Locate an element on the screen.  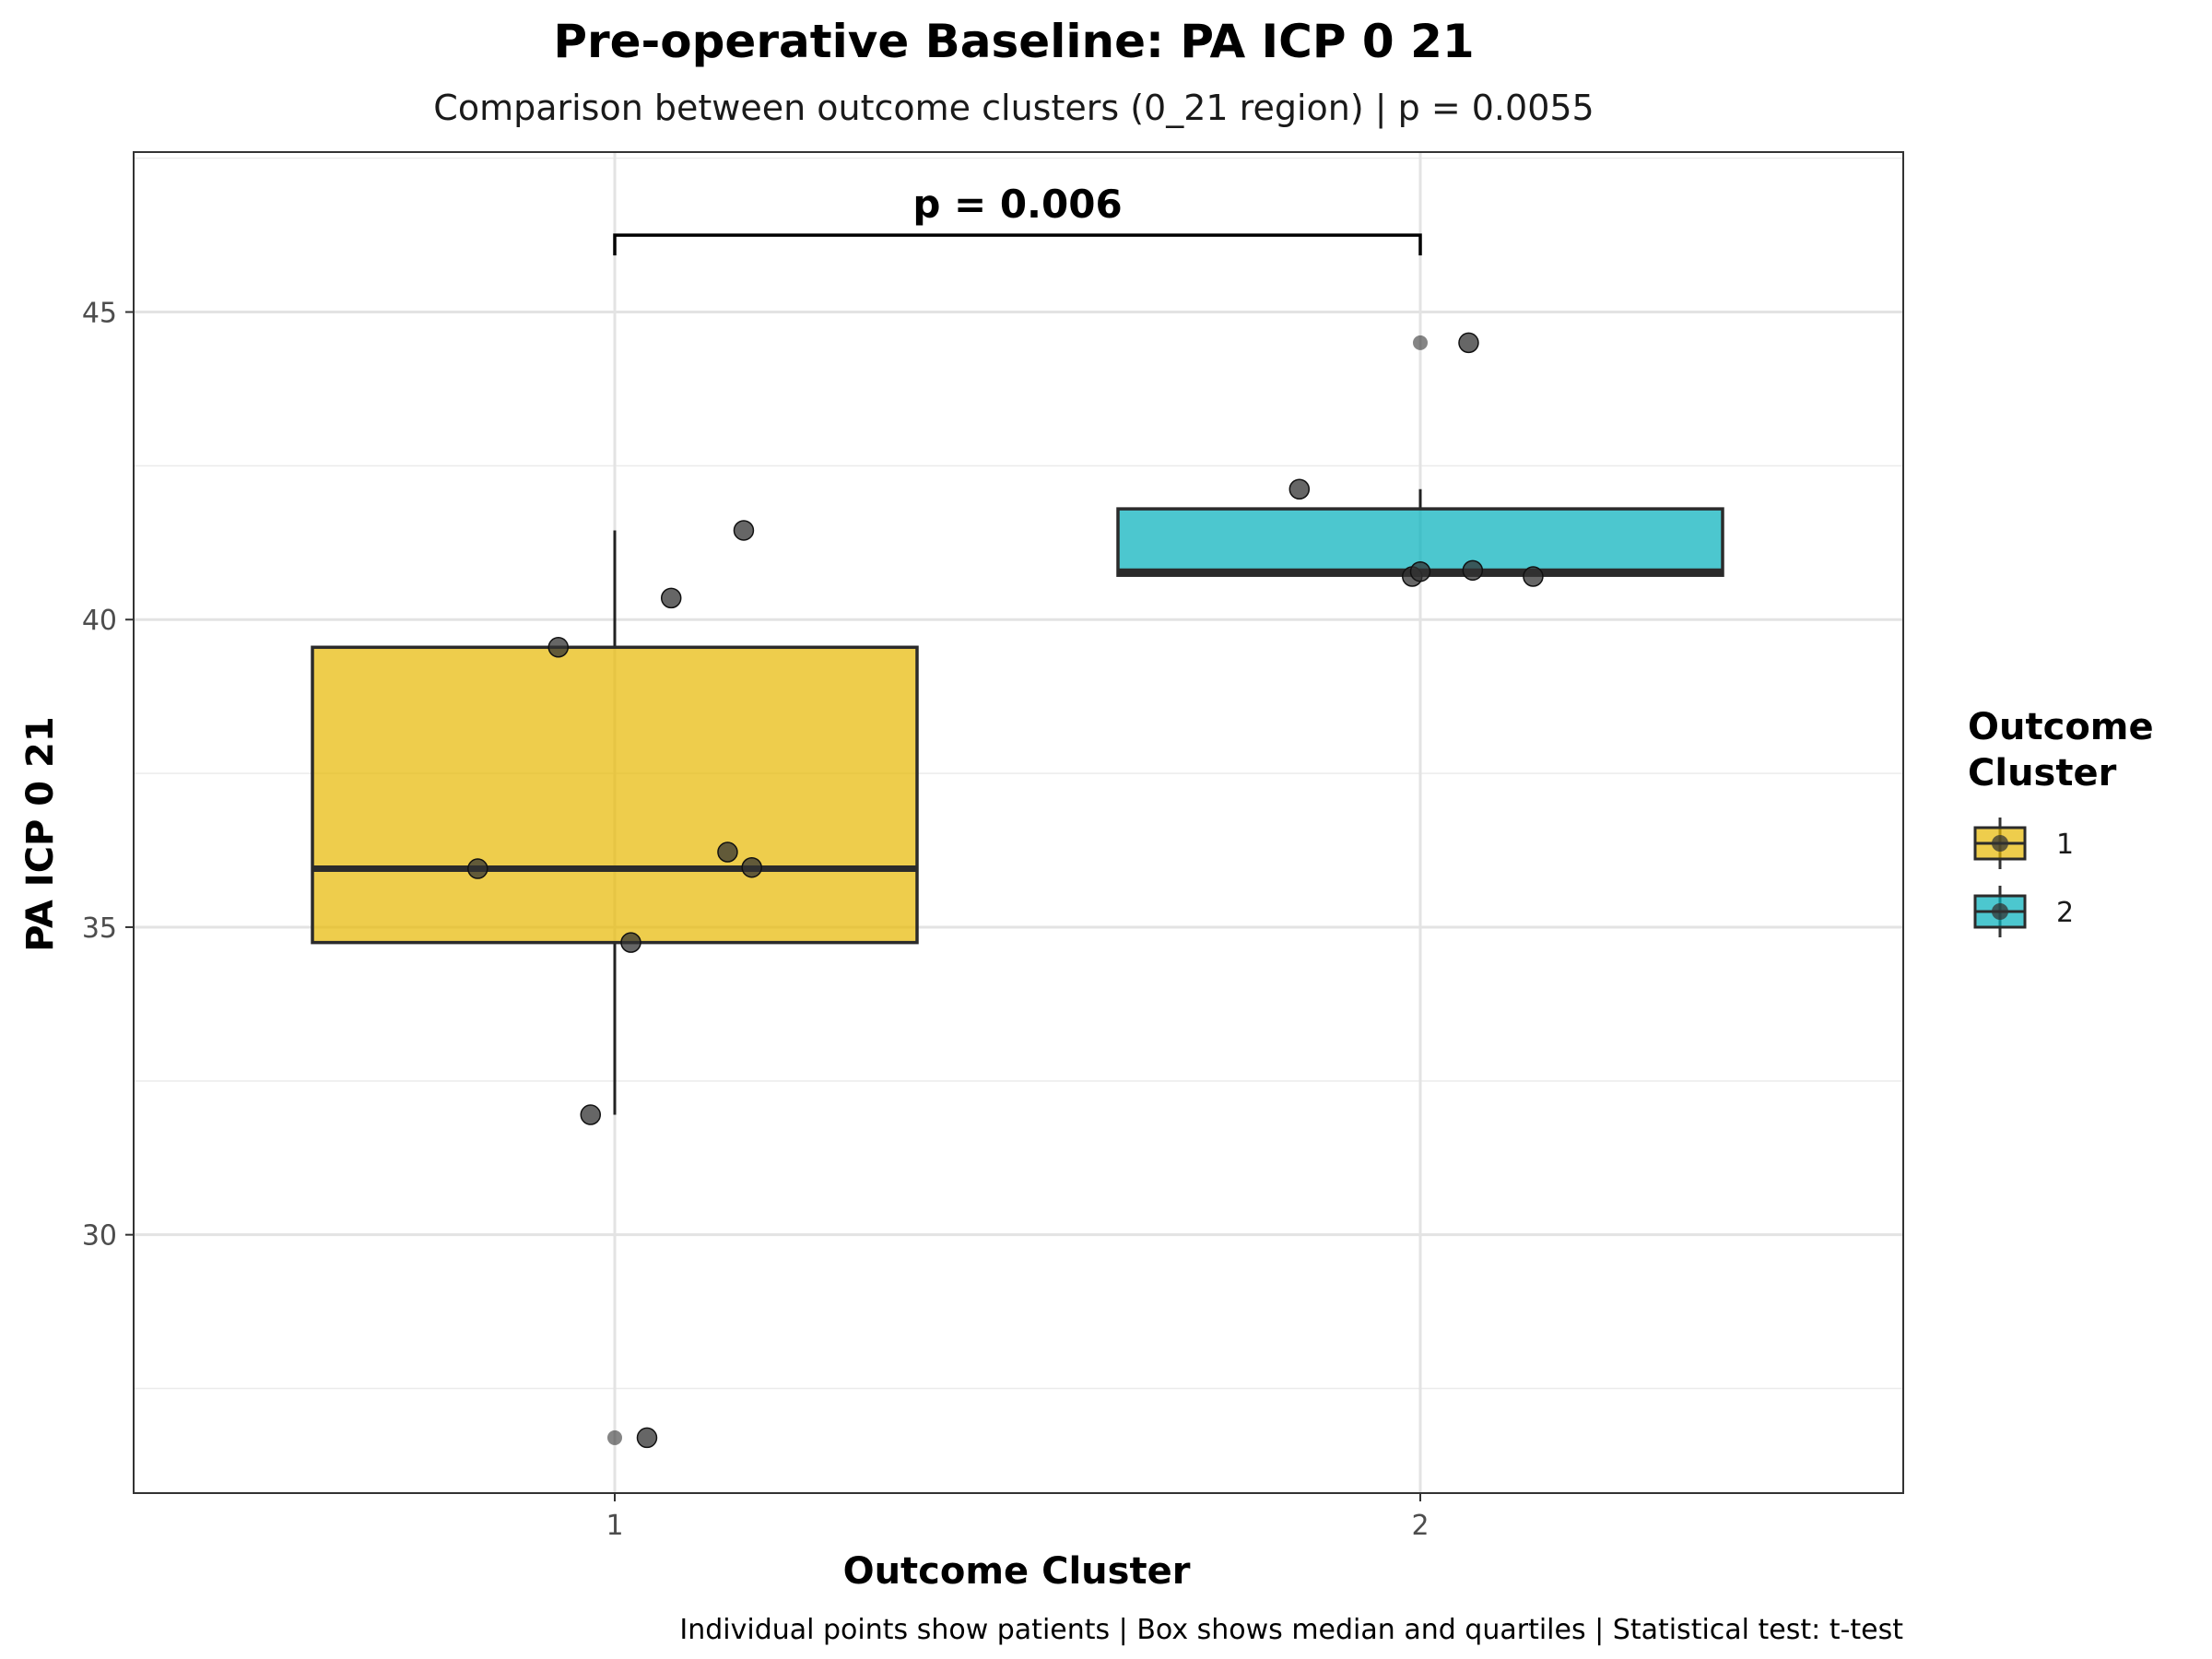
significance-bracket: p = 0.006 is located at coordinates (1017, 219).